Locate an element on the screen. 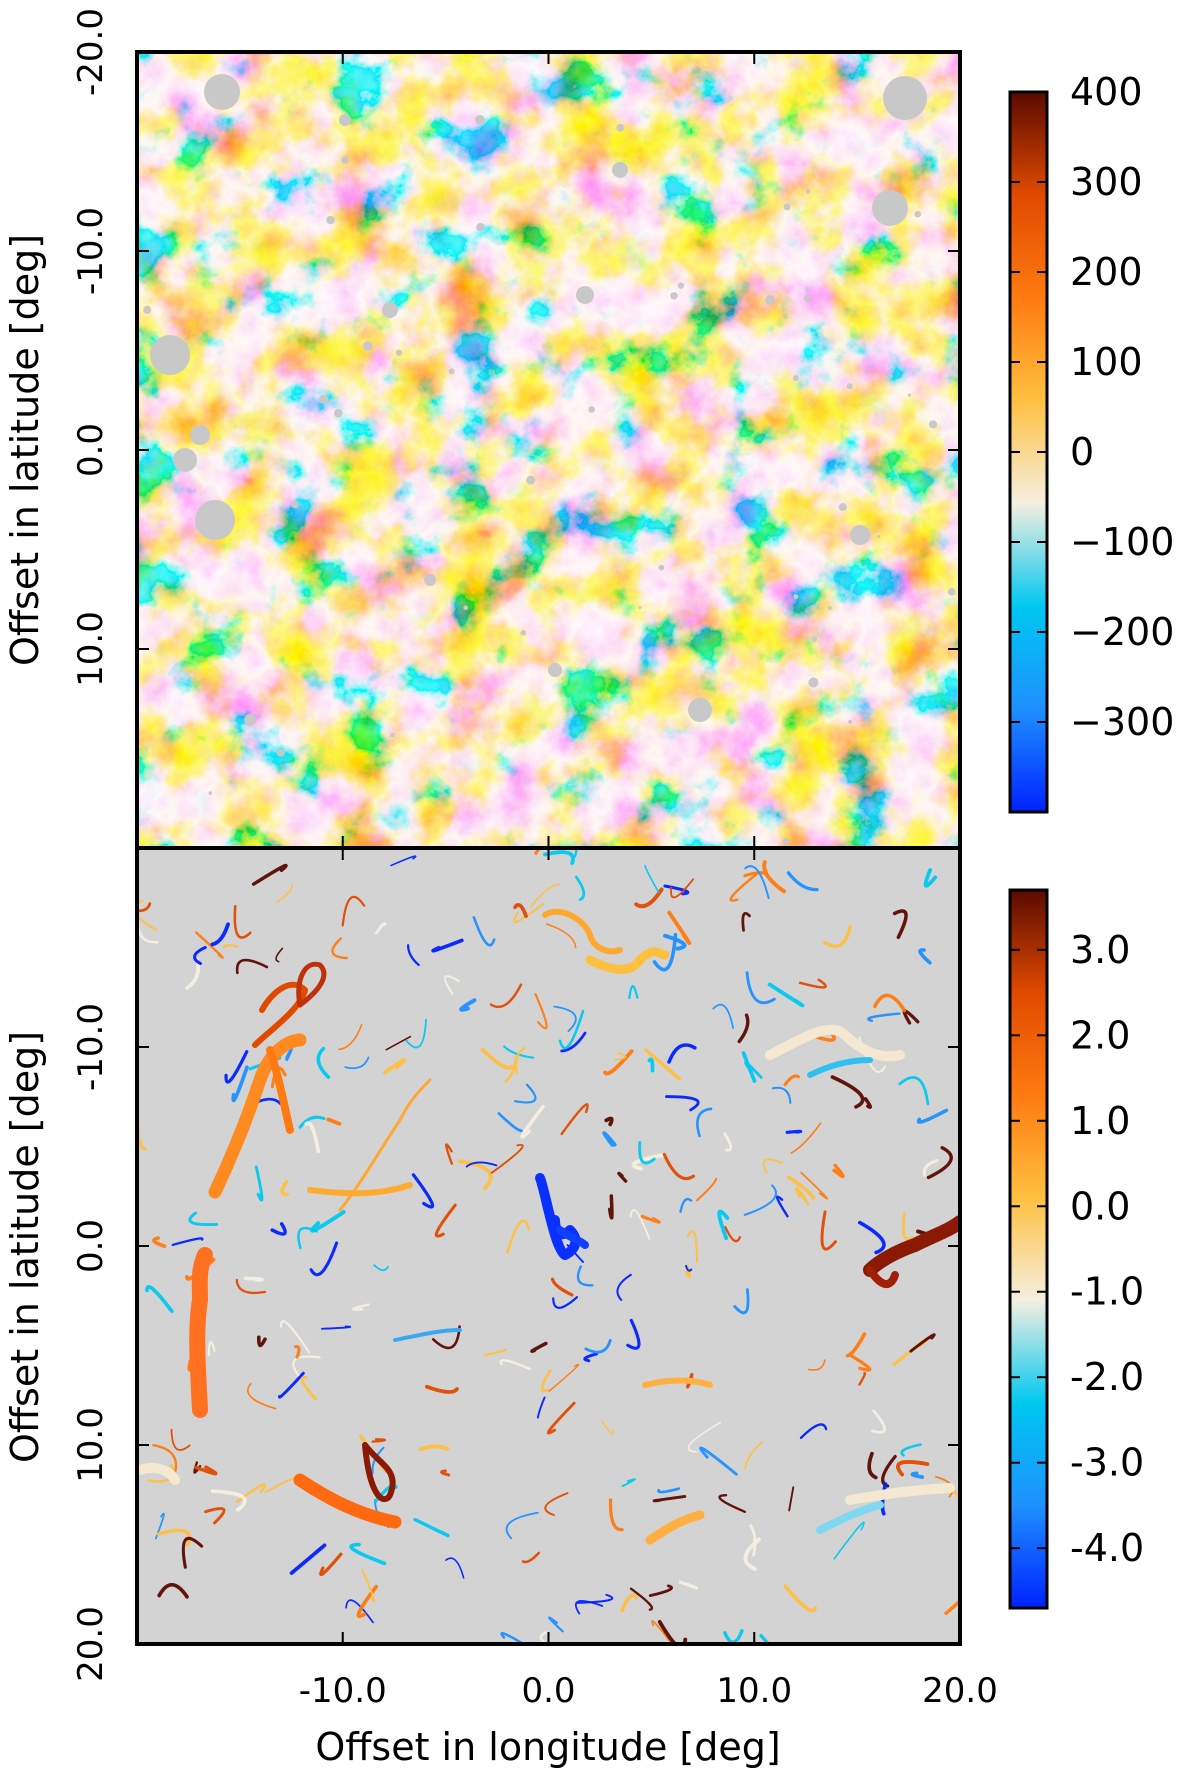  bottom-colorbar-tick-label: 2.0 is located at coordinates (1100, 1035).